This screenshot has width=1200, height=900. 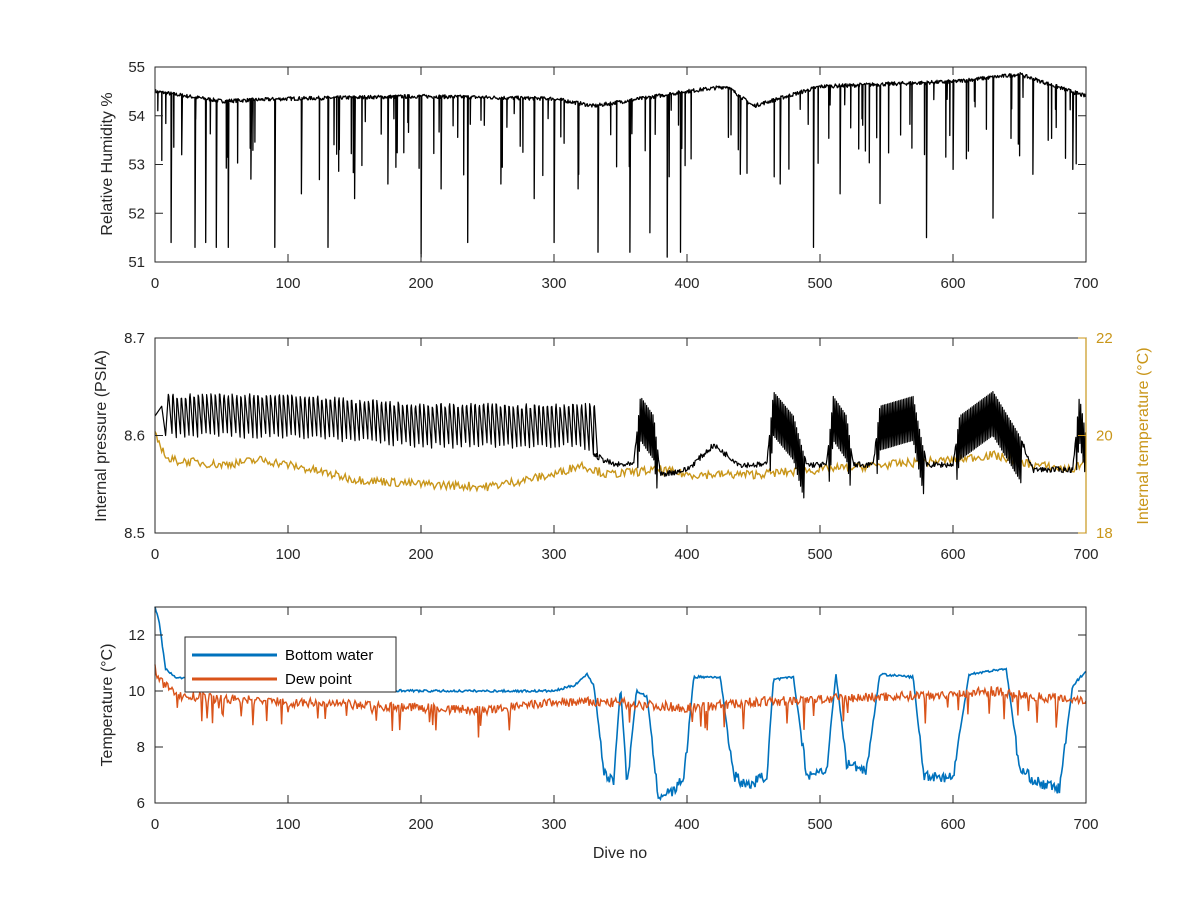 What do you see at coordinates (1104, 338) in the screenshot?
I see `y2-tick-label: 22` at bounding box center [1104, 338].